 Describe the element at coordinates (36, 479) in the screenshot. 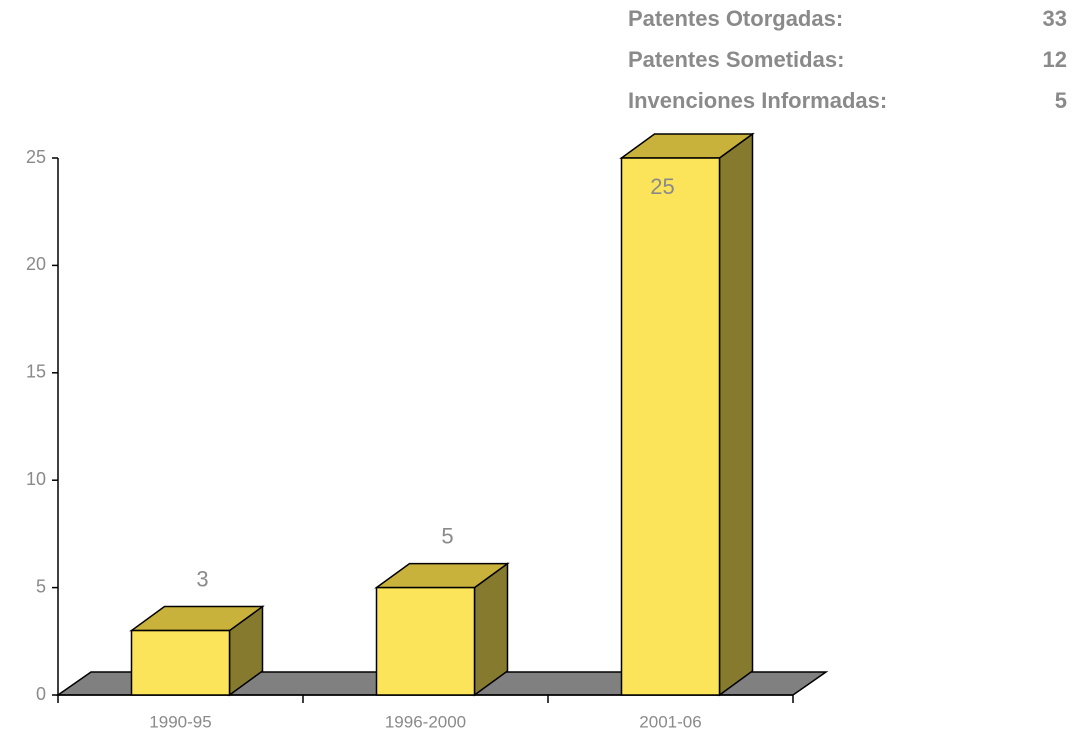

I see `y-tick-label: 10` at that location.